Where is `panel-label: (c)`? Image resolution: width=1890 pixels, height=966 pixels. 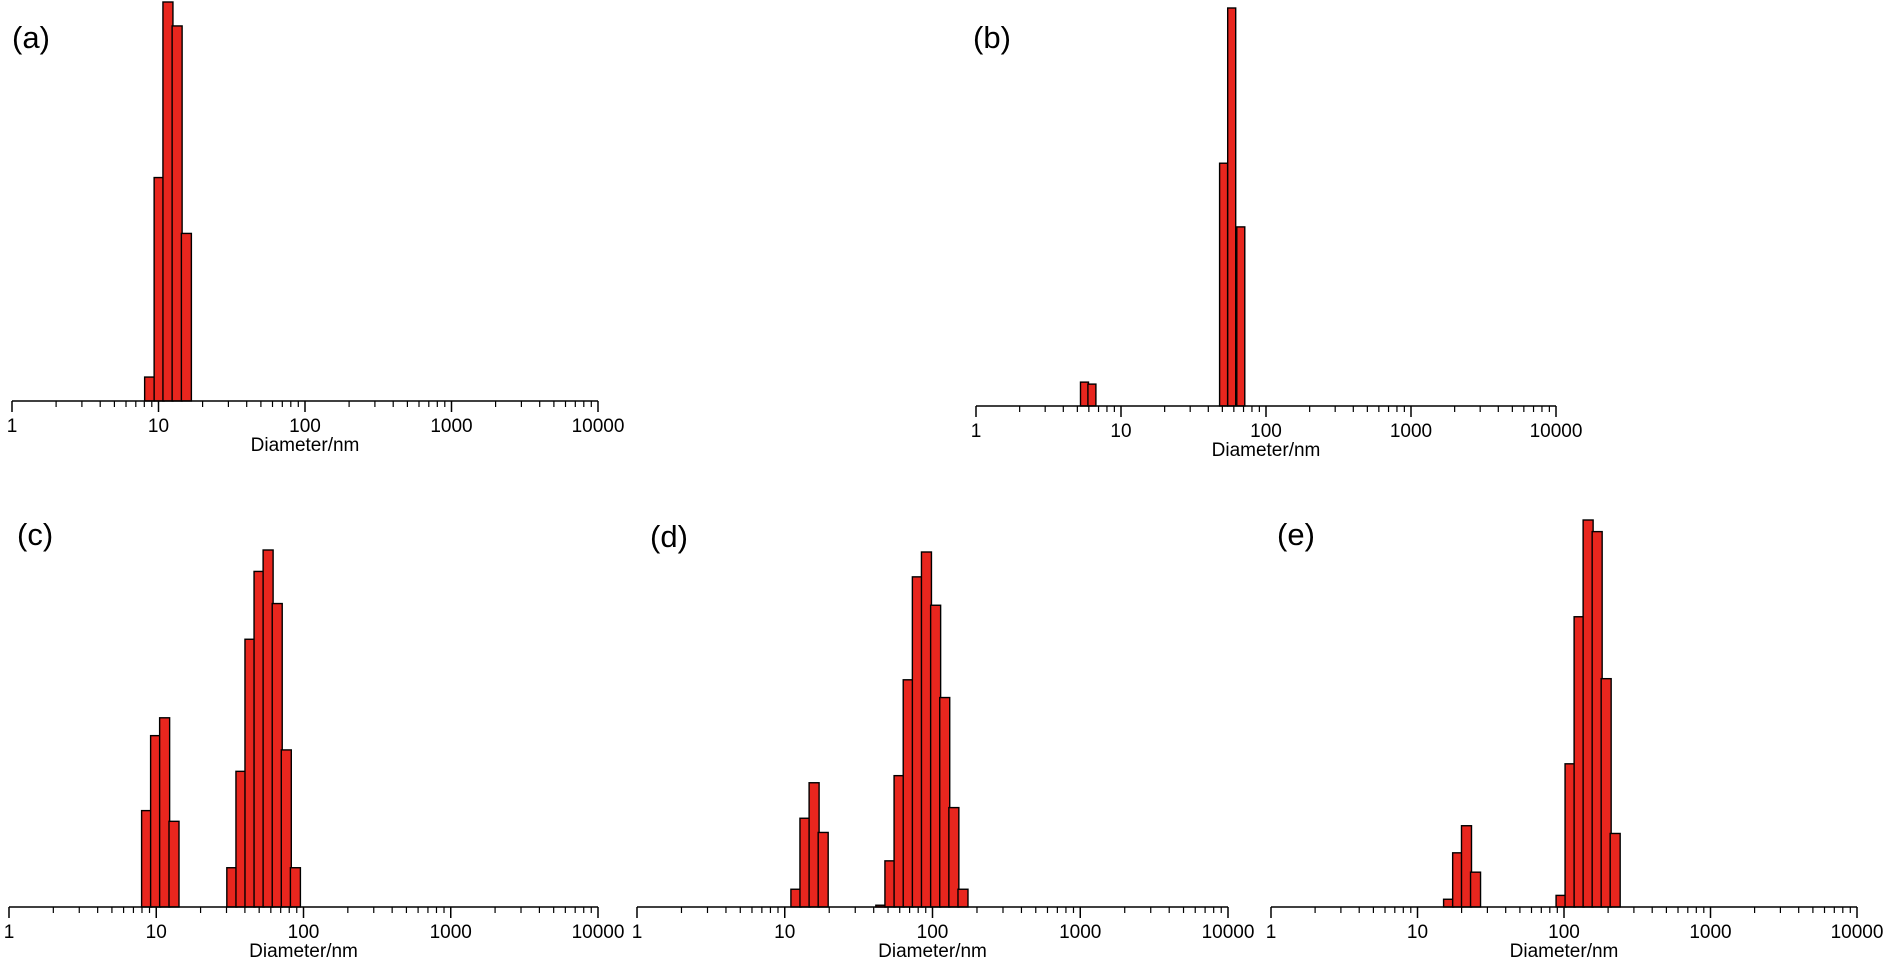
panel-label: (c) is located at coordinates (35, 534).